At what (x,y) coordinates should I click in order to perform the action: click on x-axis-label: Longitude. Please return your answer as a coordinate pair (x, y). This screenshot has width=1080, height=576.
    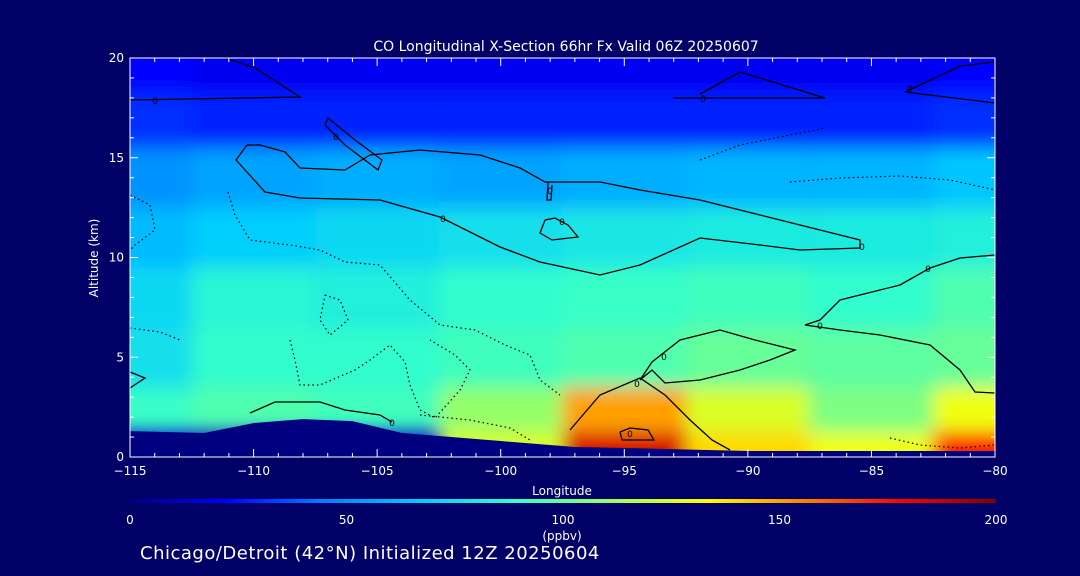
    Looking at the image, I should click on (562, 491).